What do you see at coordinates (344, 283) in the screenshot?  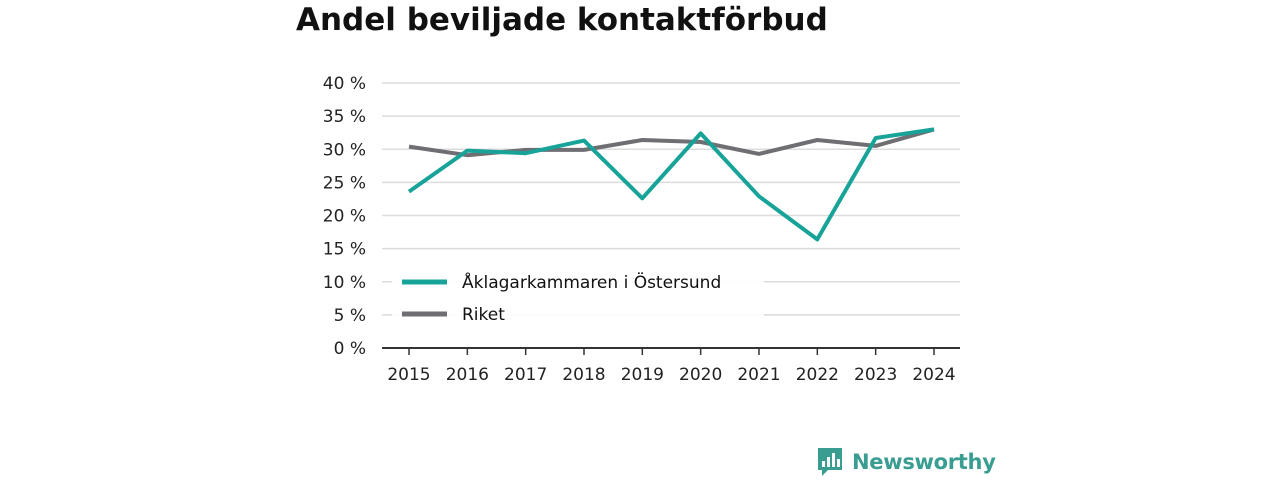 I see `y-tick-label: 10 %` at bounding box center [344, 283].